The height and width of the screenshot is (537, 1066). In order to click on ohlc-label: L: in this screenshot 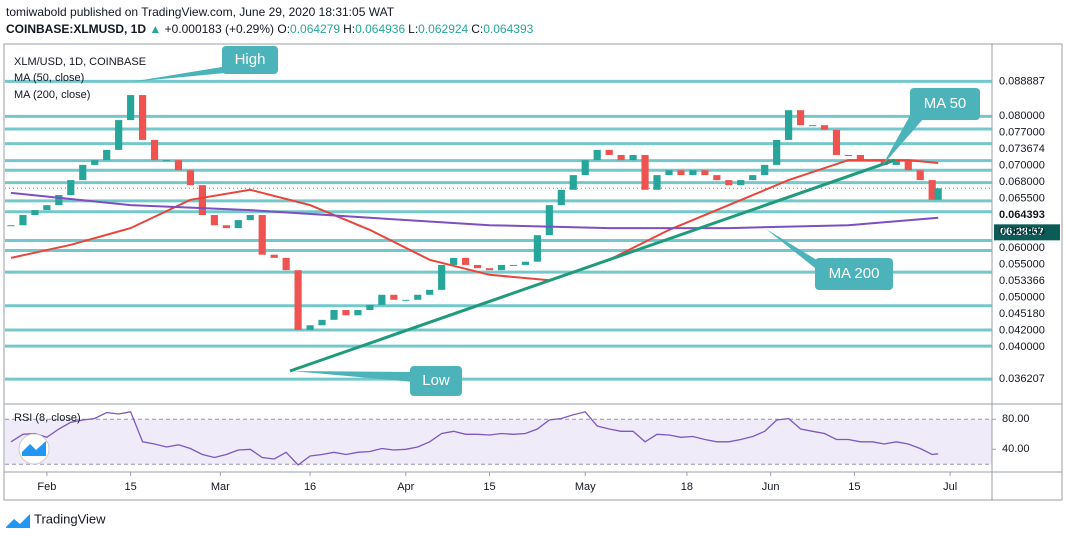, I will do `click(413, 29)`.